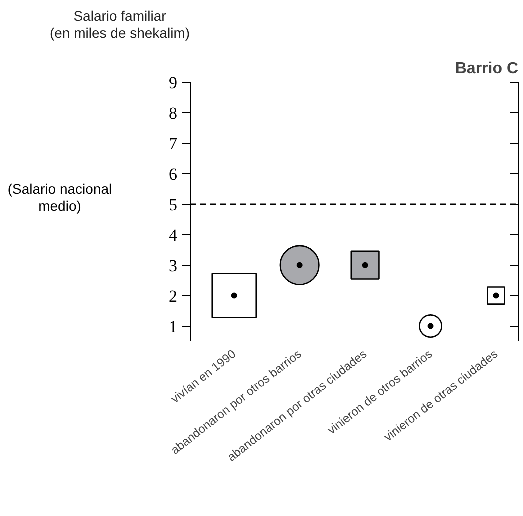 This screenshot has width=523, height=516. What do you see at coordinates (173, 296) in the screenshot?
I see `y-tick-label: 2` at bounding box center [173, 296].